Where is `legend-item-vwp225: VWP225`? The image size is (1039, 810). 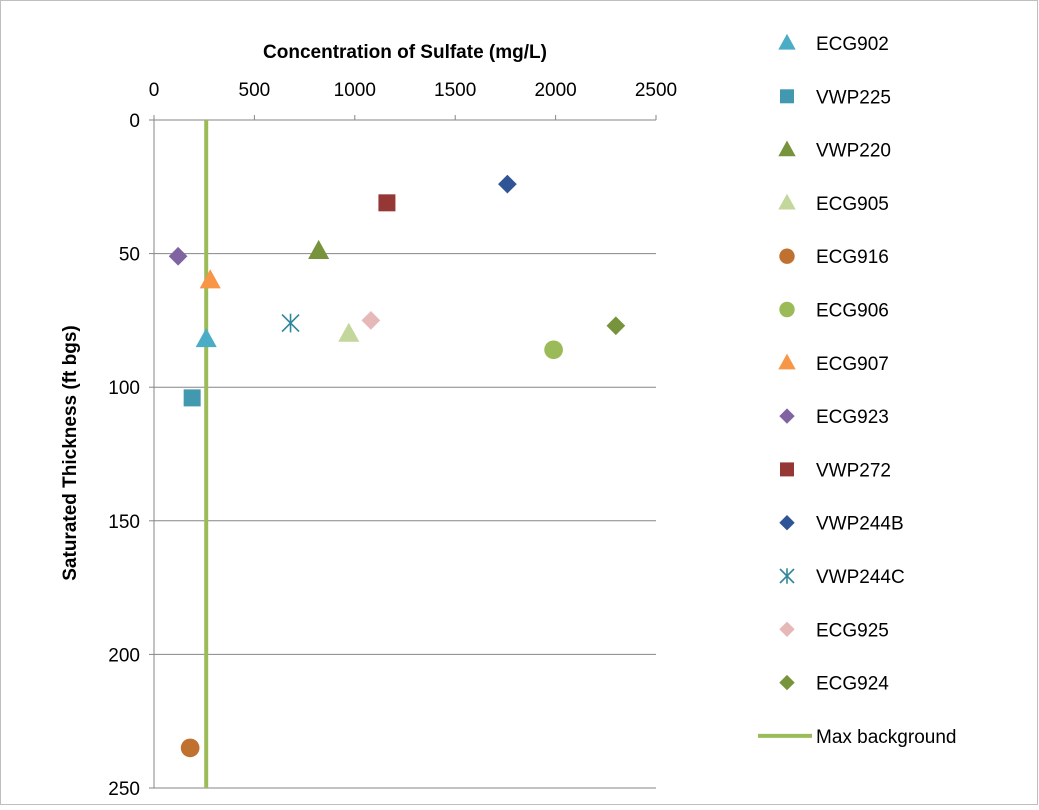
legend-item-vwp225: VWP225 is located at coordinates (835, 97).